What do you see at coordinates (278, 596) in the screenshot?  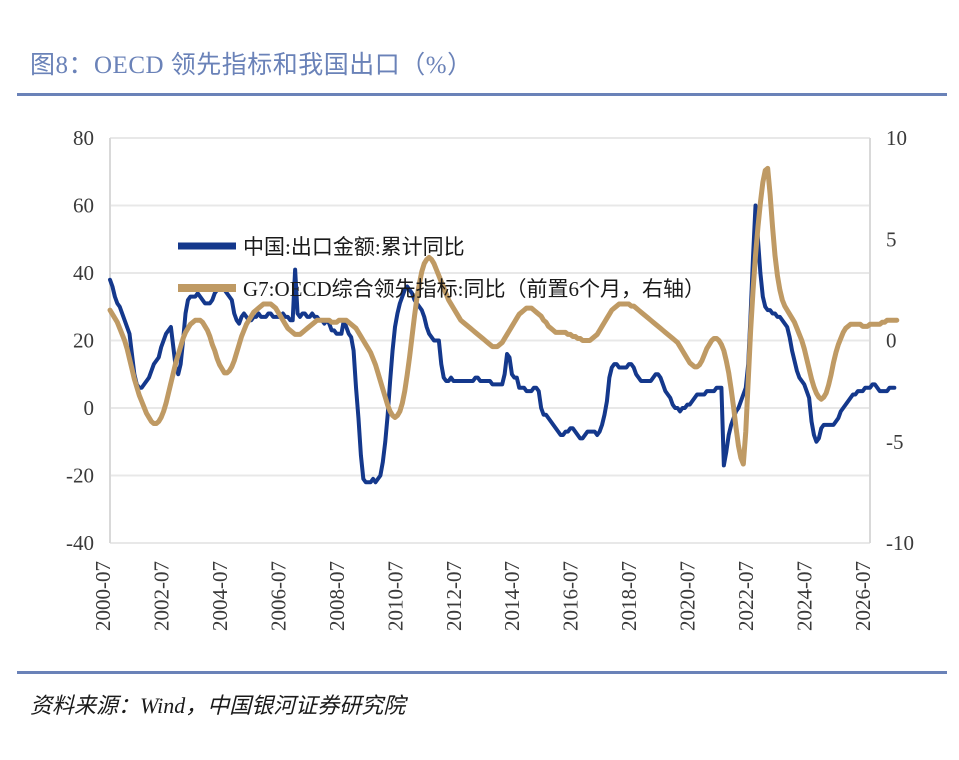 I see `x-tick-label: 2006-07` at bounding box center [278, 596].